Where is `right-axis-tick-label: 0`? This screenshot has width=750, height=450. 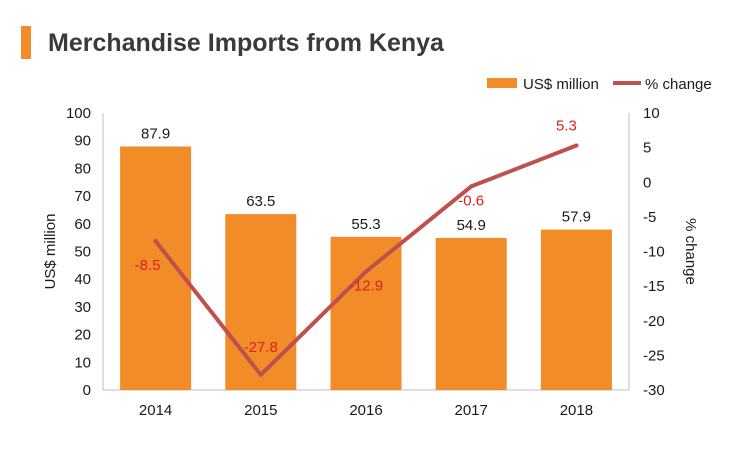 right-axis-tick-label: 0 is located at coordinates (647, 182).